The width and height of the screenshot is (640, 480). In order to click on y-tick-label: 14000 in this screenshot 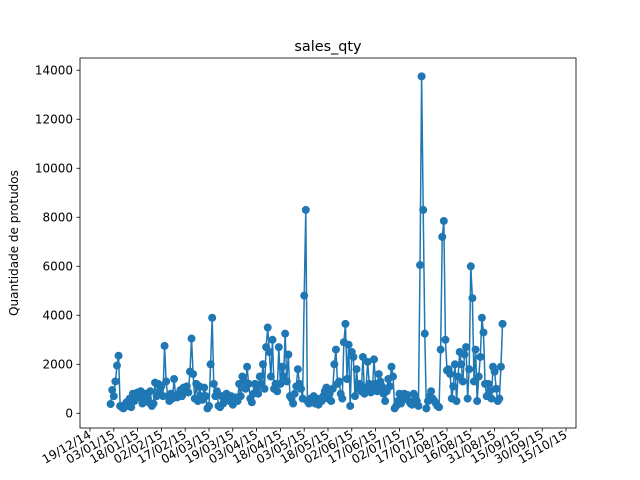, I will do `click(54, 71)`.